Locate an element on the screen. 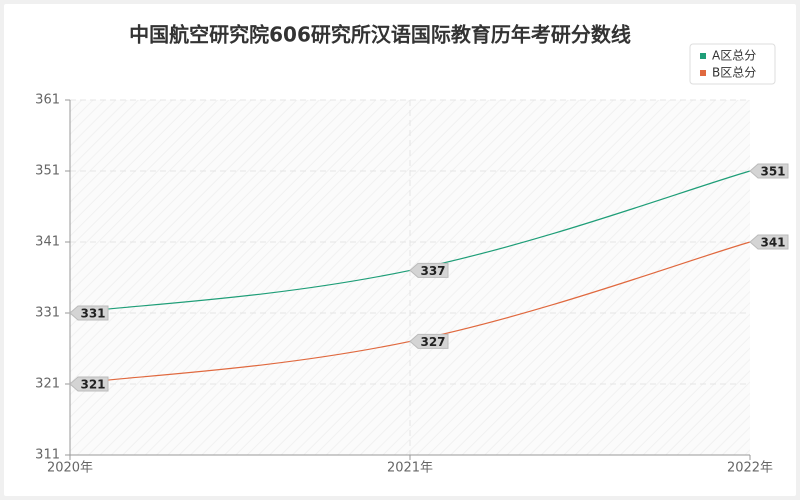 This screenshot has width=800, height=500. value-label: 351 is located at coordinates (772, 172).